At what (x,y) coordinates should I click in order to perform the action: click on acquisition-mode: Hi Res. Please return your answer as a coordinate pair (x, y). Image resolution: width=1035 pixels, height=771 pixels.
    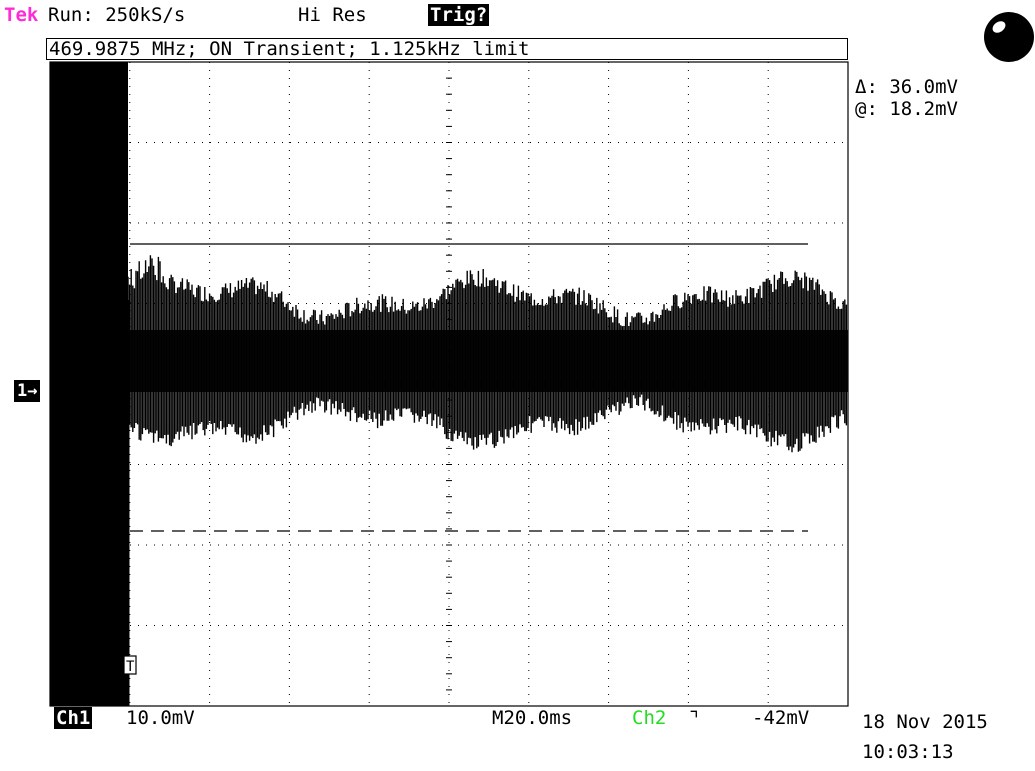
    Looking at the image, I should click on (332, 15).